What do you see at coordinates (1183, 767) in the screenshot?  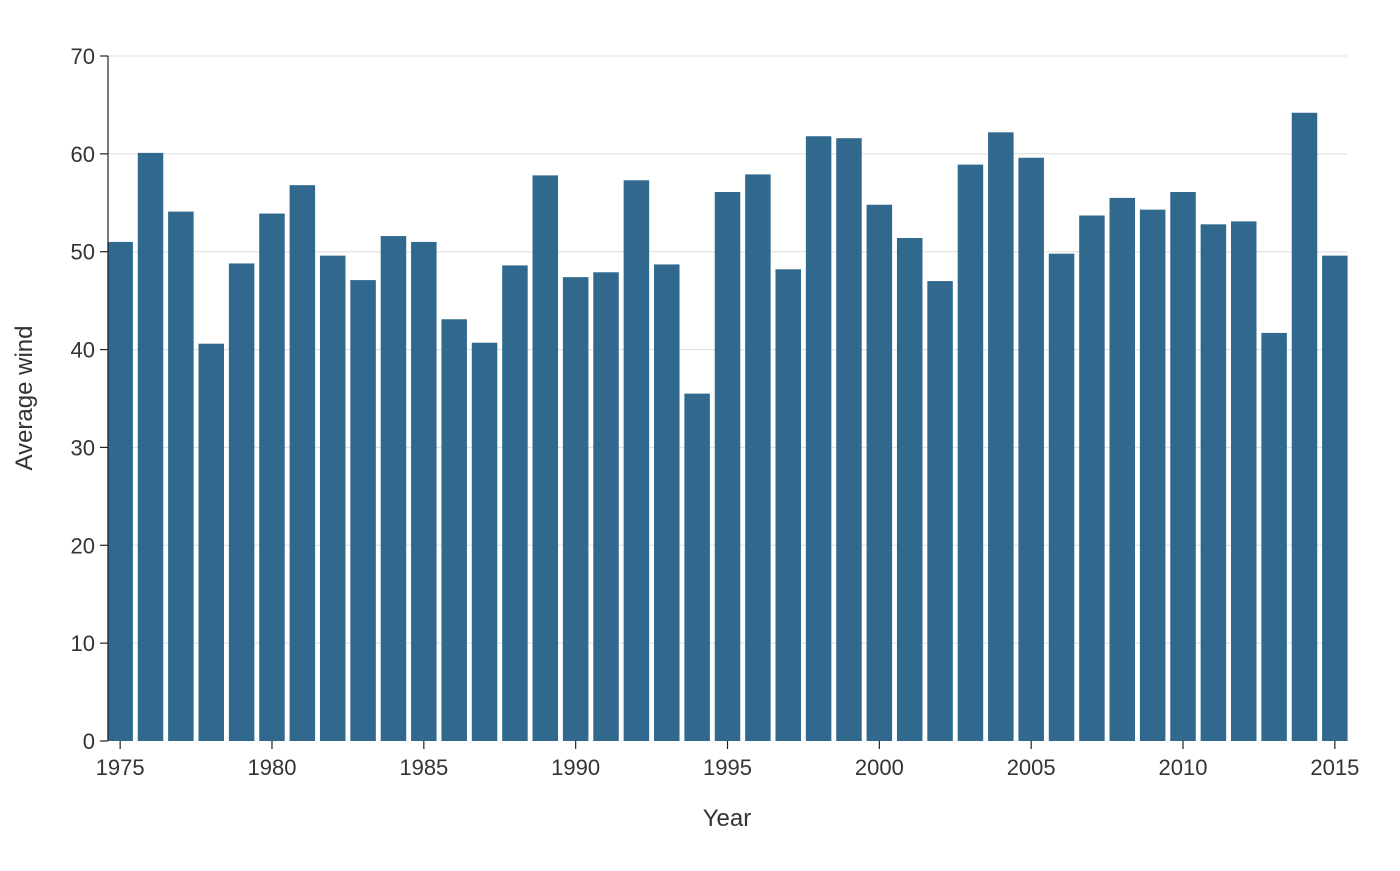 I see `x-tick-label: 2010` at bounding box center [1183, 767].